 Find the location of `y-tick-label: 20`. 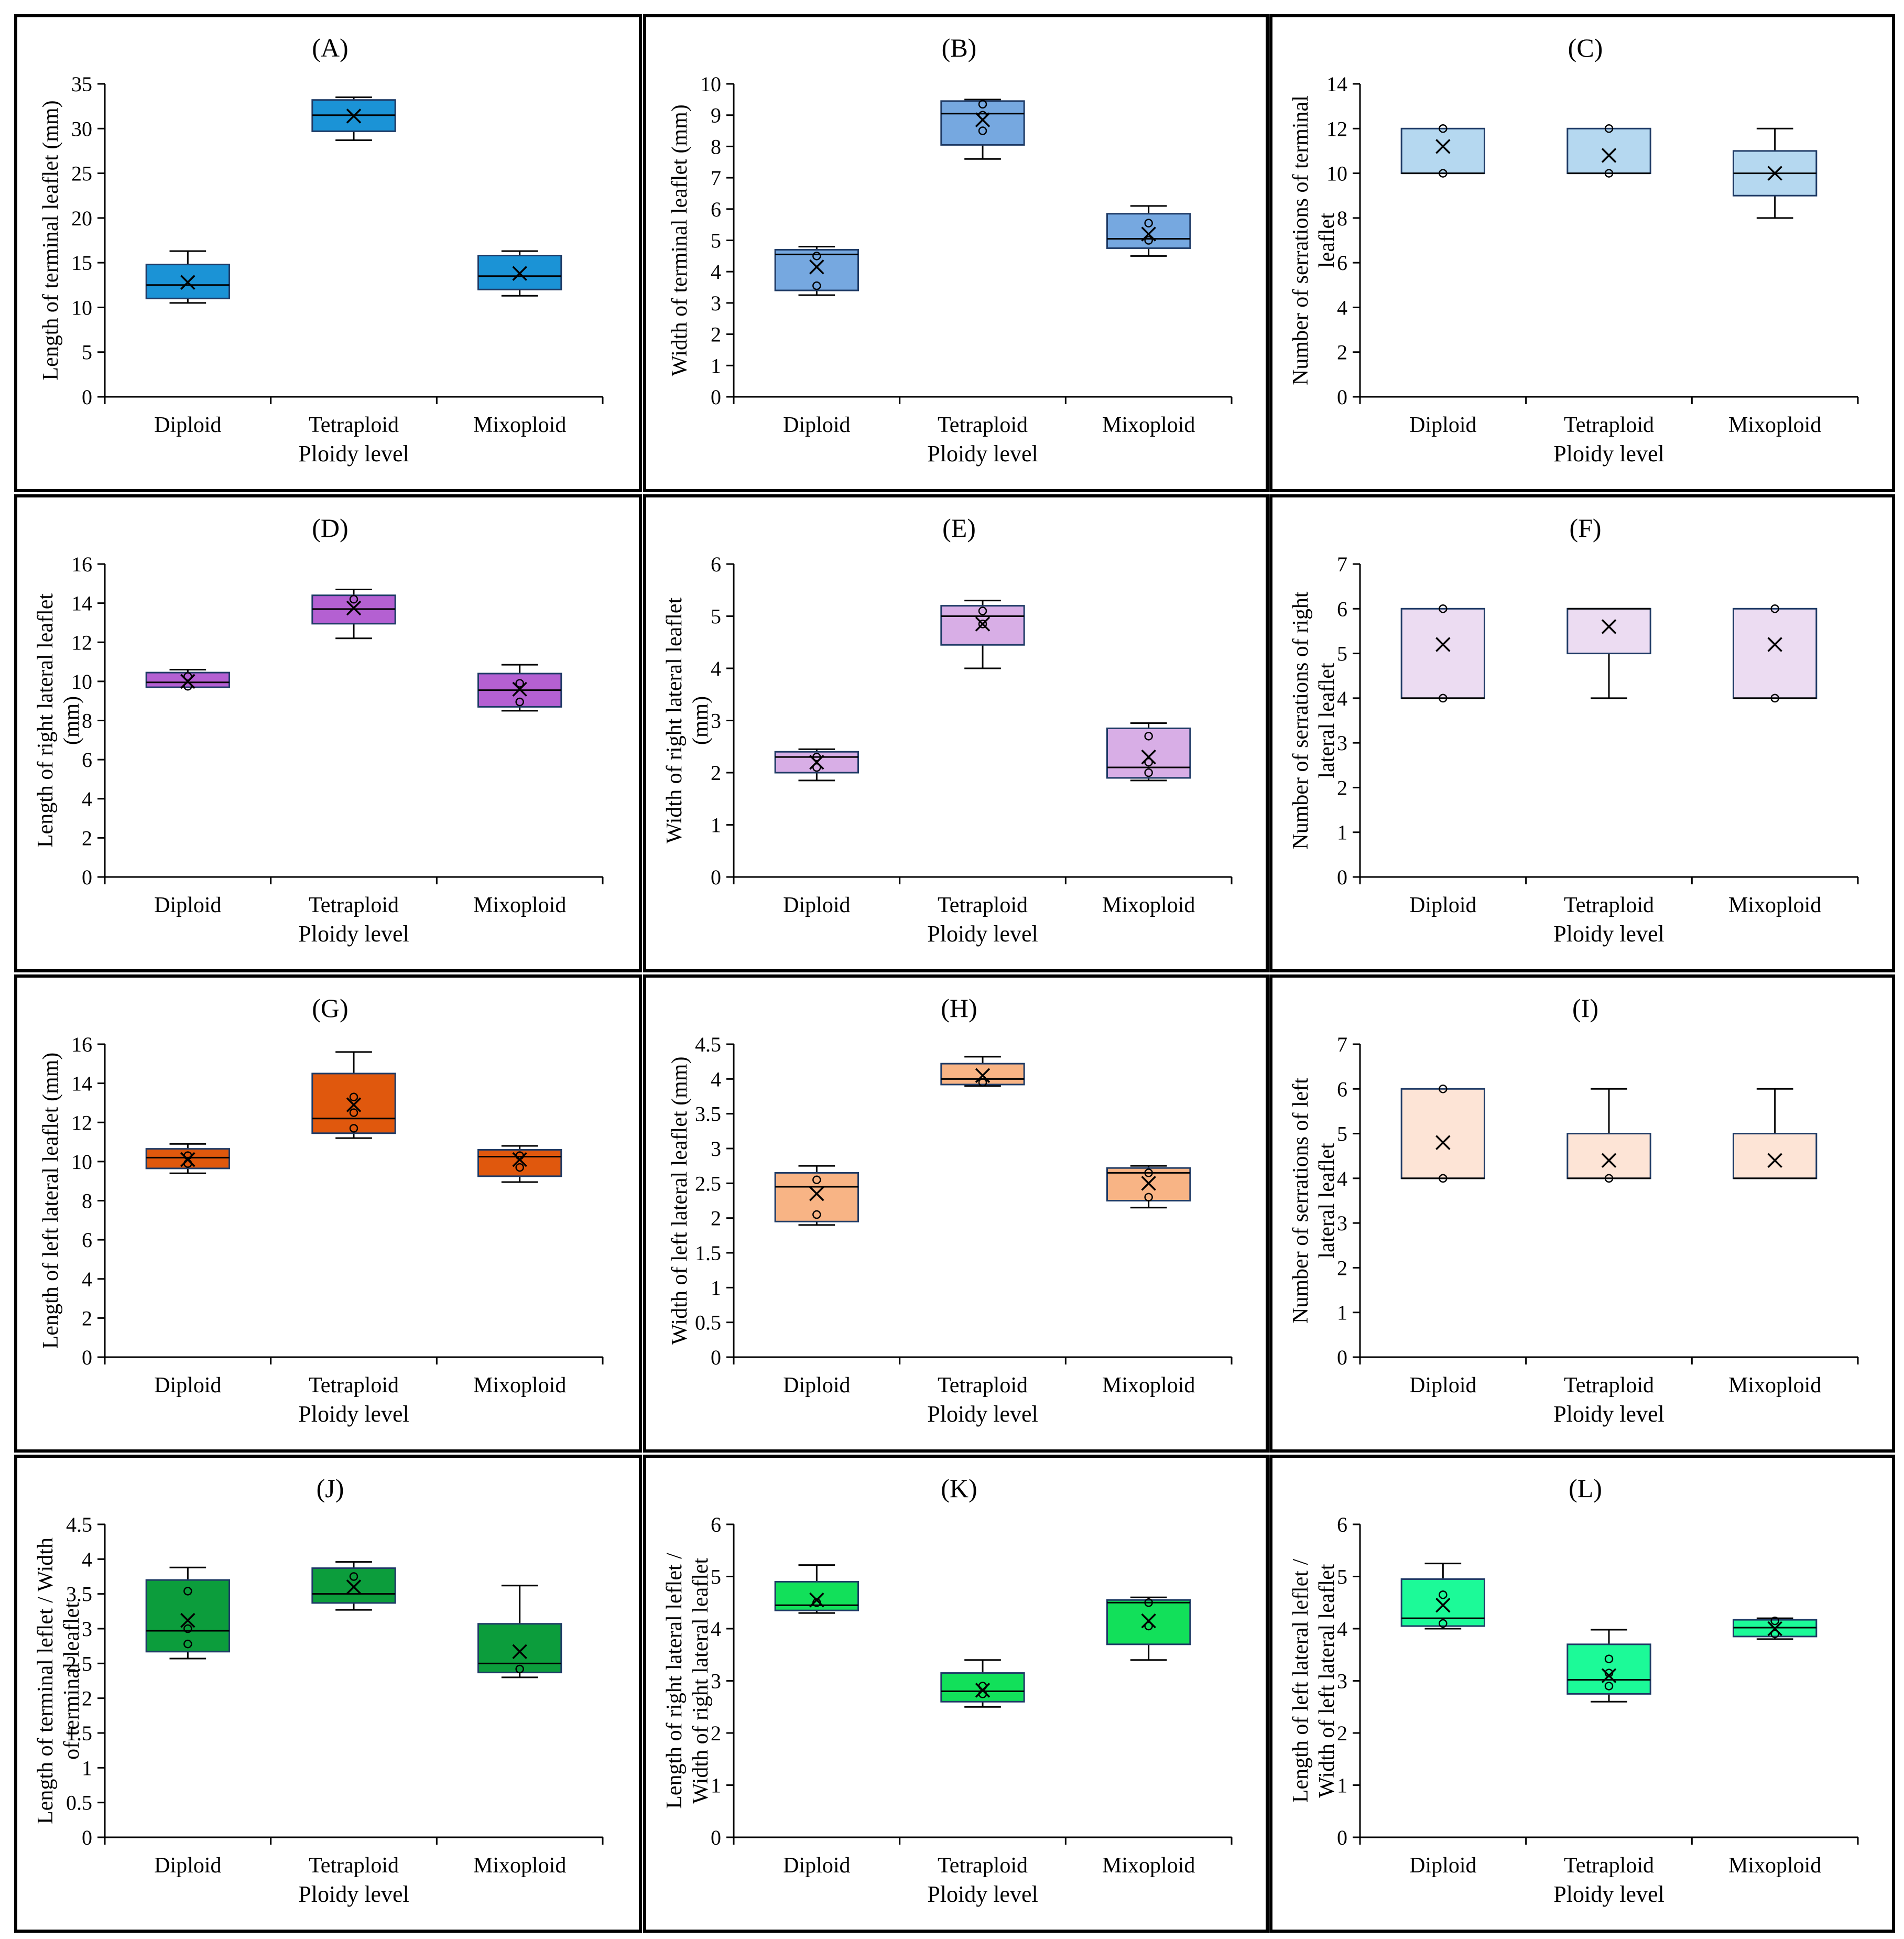

y-tick-label: 20 is located at coordinates (82, 218).